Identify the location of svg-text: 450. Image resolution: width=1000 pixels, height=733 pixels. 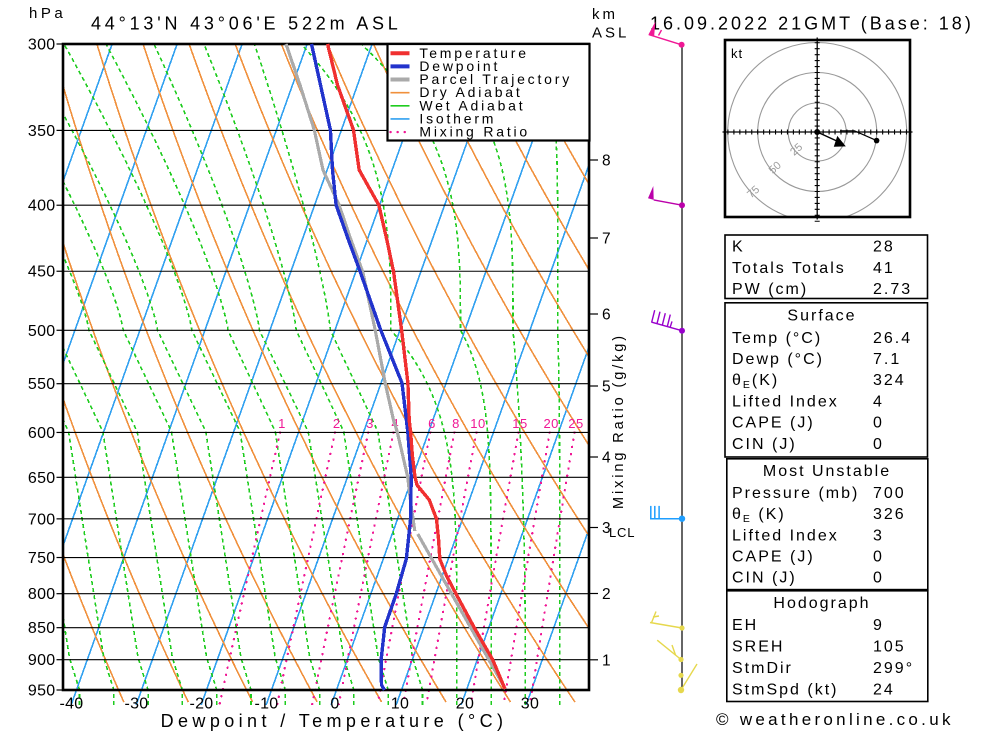
(42, 272).